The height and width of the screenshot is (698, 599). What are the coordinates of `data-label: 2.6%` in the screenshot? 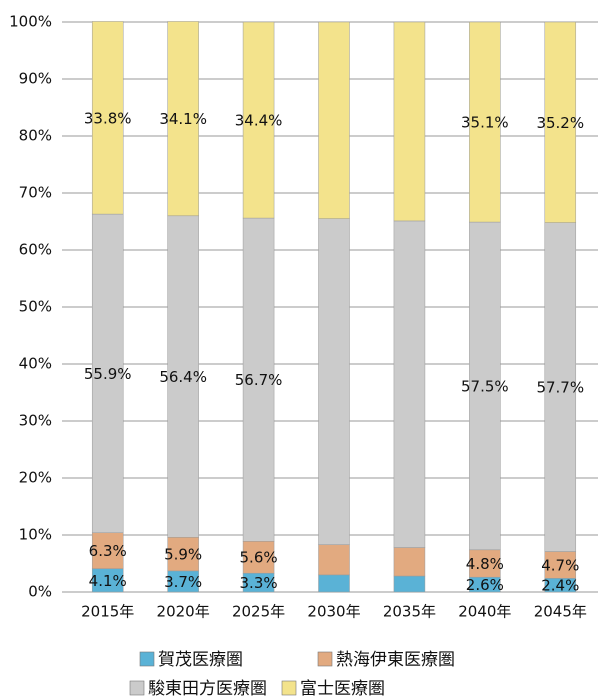 It's located at (485, 585).